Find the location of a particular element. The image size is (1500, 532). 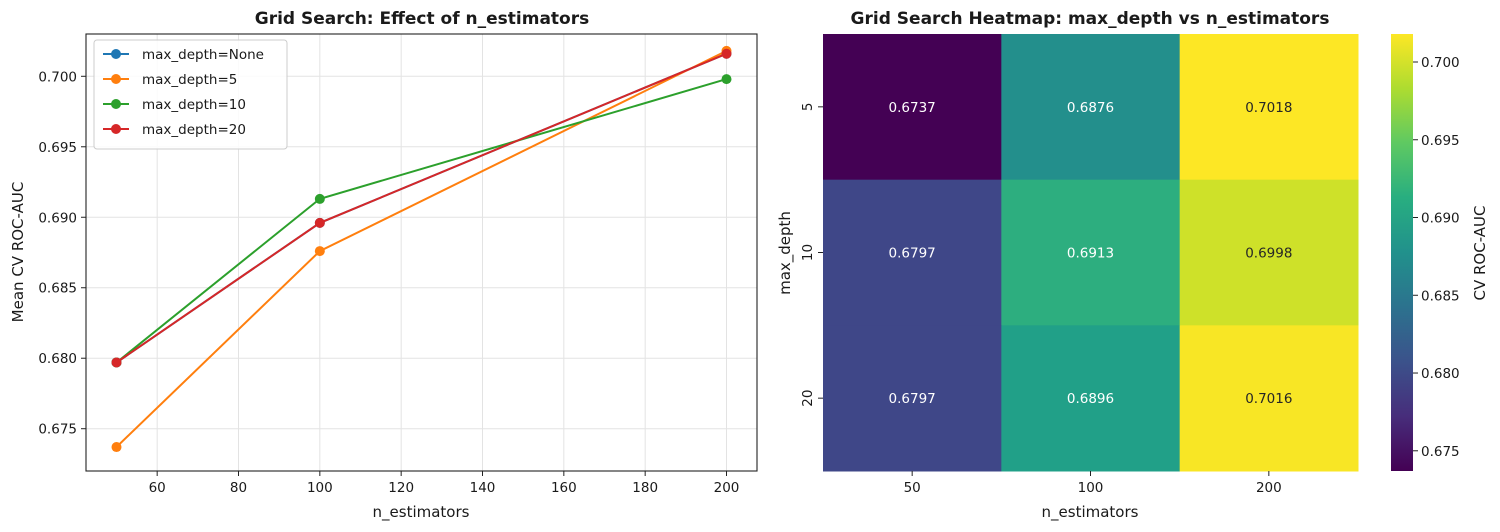

x-tick-label: 180 is located at coordinates (645, 488).